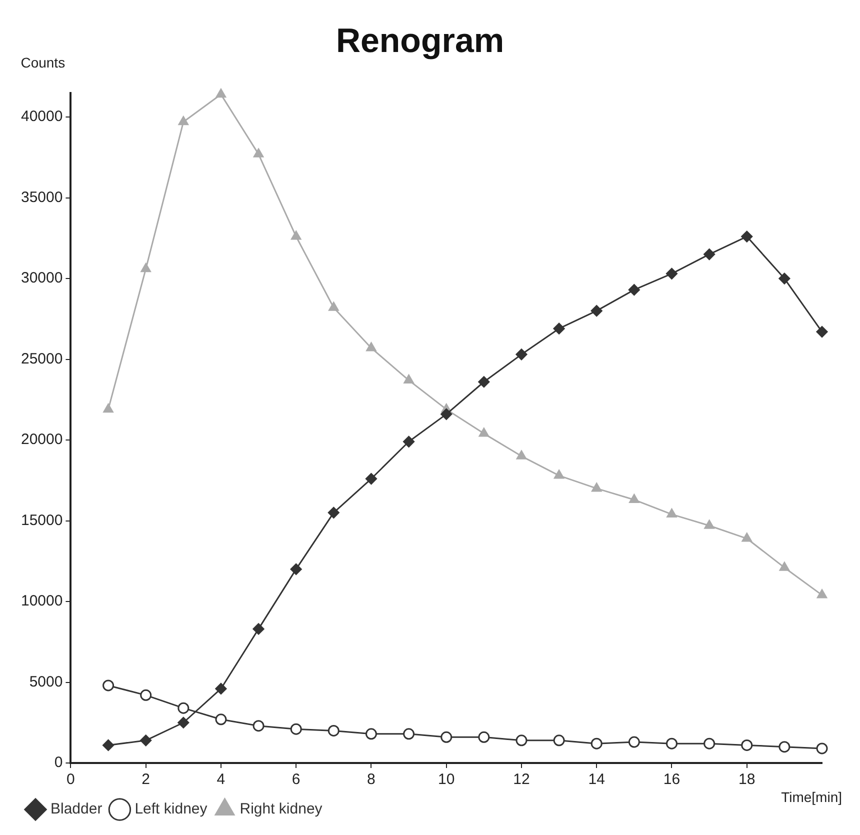  I want to click on x-tick-label: 0, so click(70, 779).